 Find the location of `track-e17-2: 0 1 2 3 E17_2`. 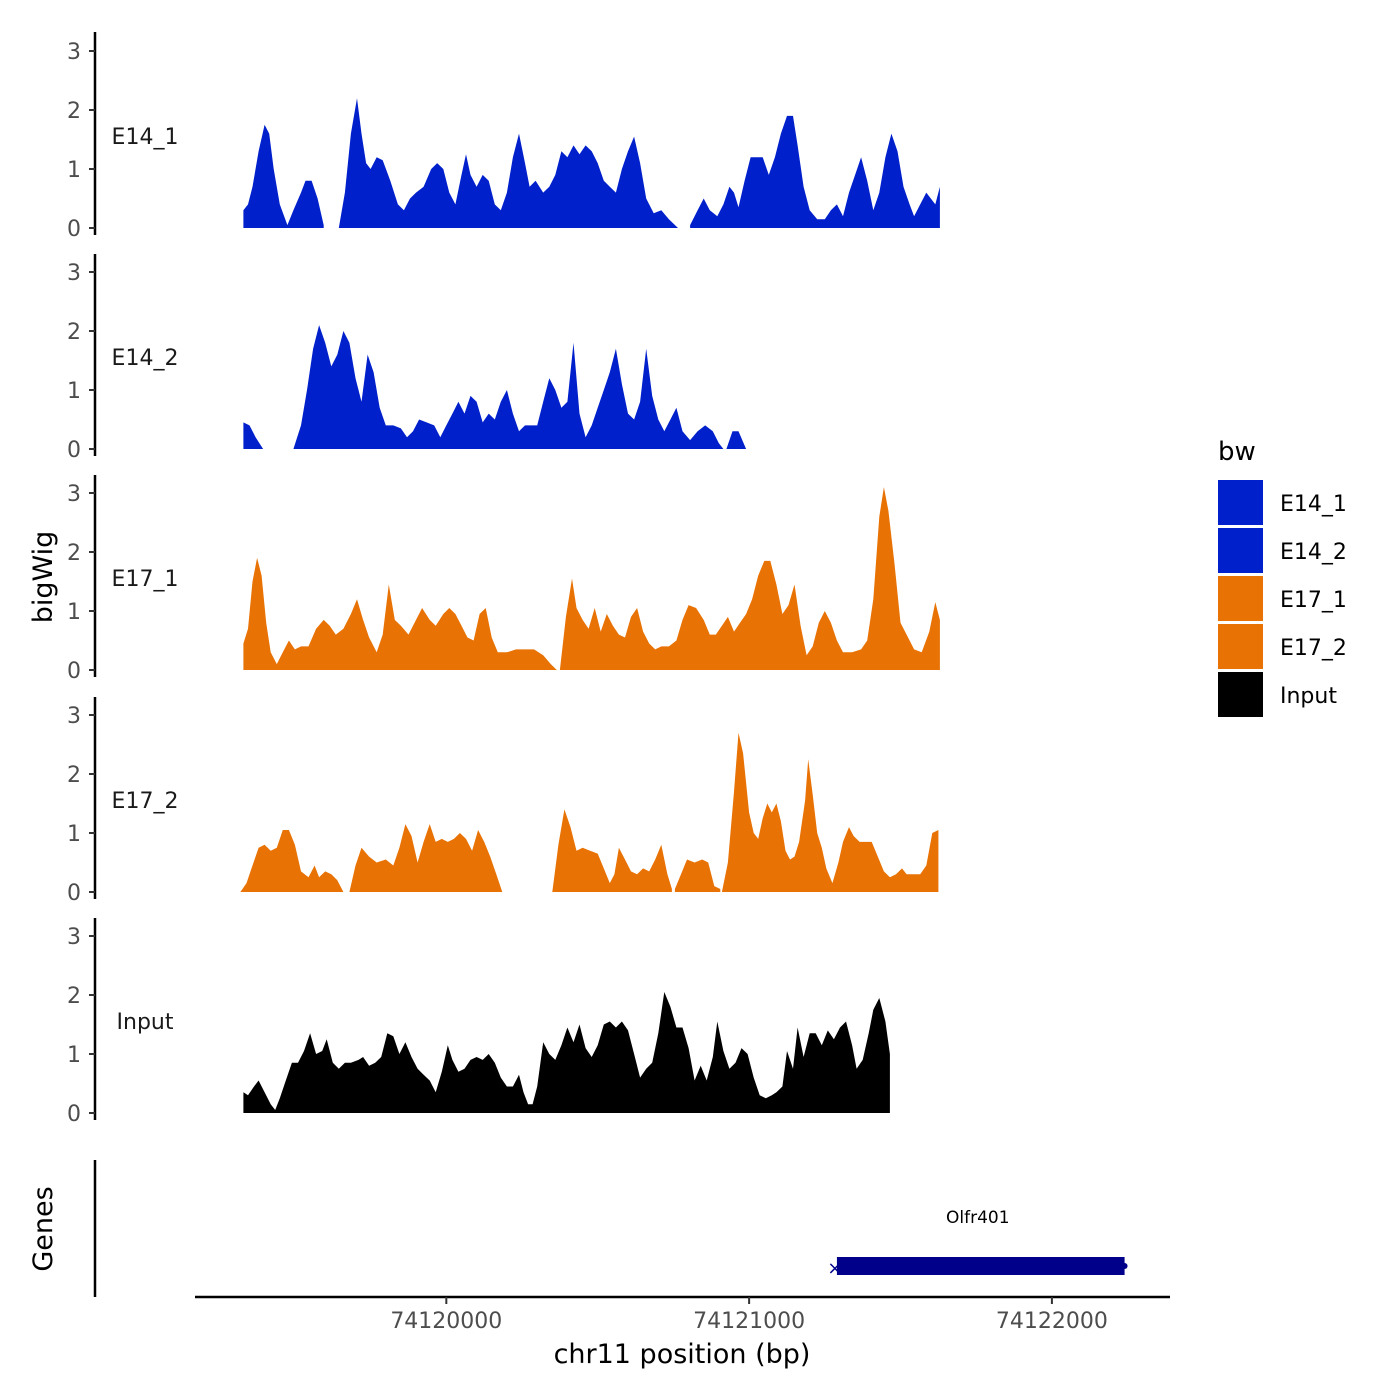

track-e17-2: 0 1 2 3 E17_2 is located at coordinates (503, 801).